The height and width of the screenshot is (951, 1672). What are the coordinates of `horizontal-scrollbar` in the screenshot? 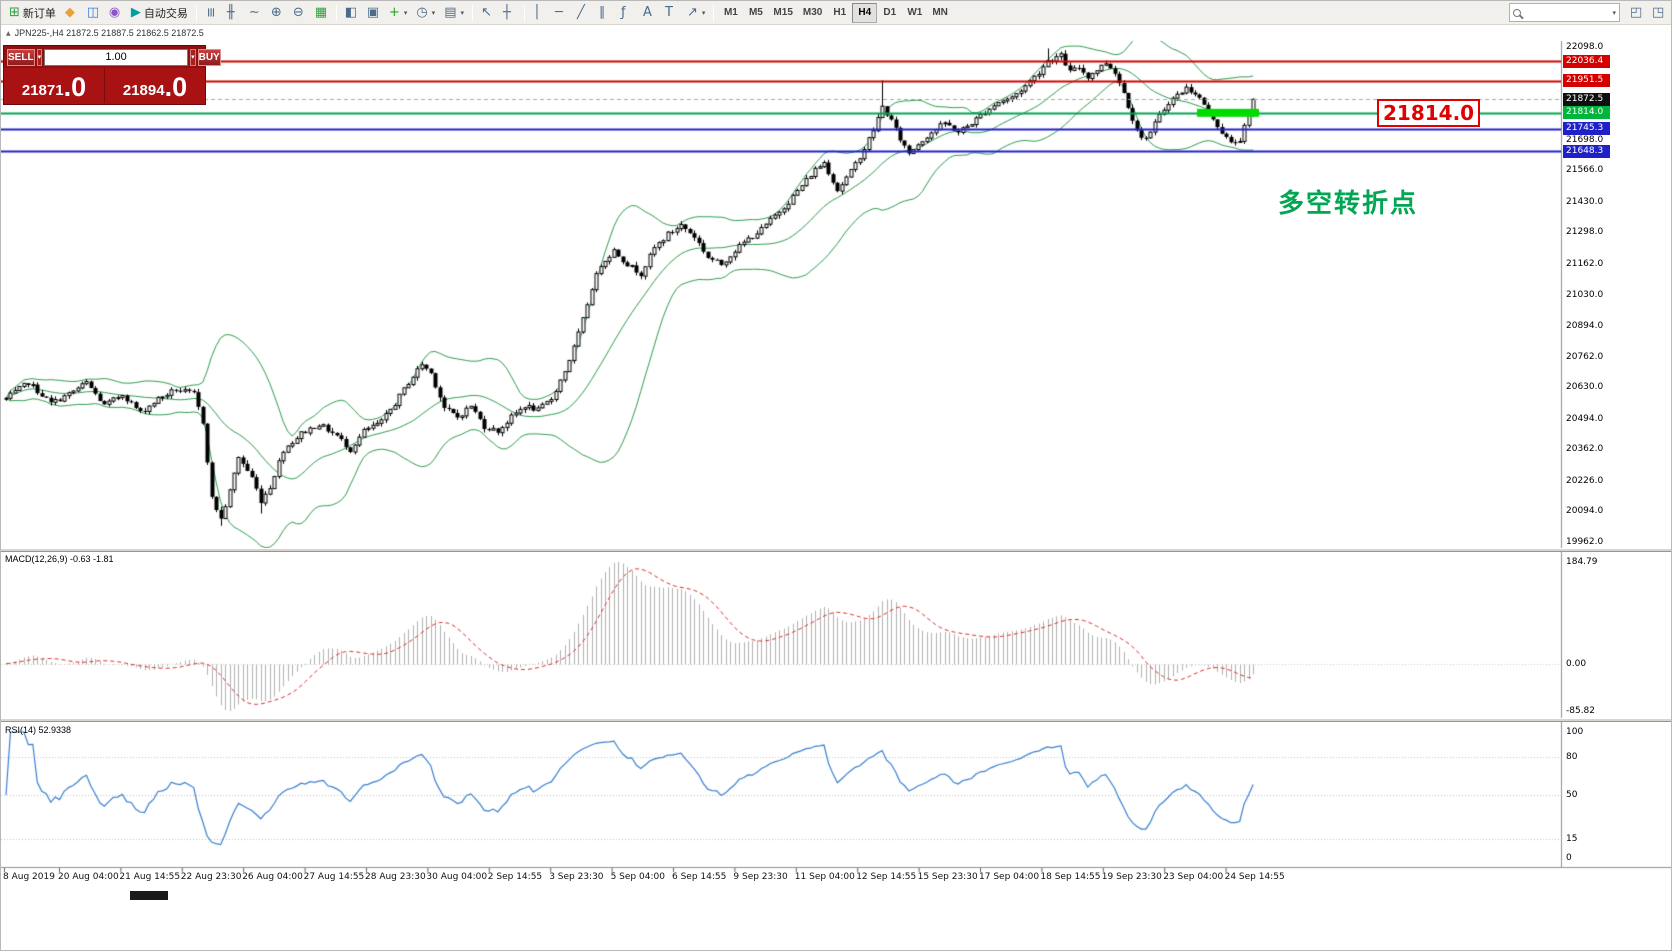 It's located at (836, 896).